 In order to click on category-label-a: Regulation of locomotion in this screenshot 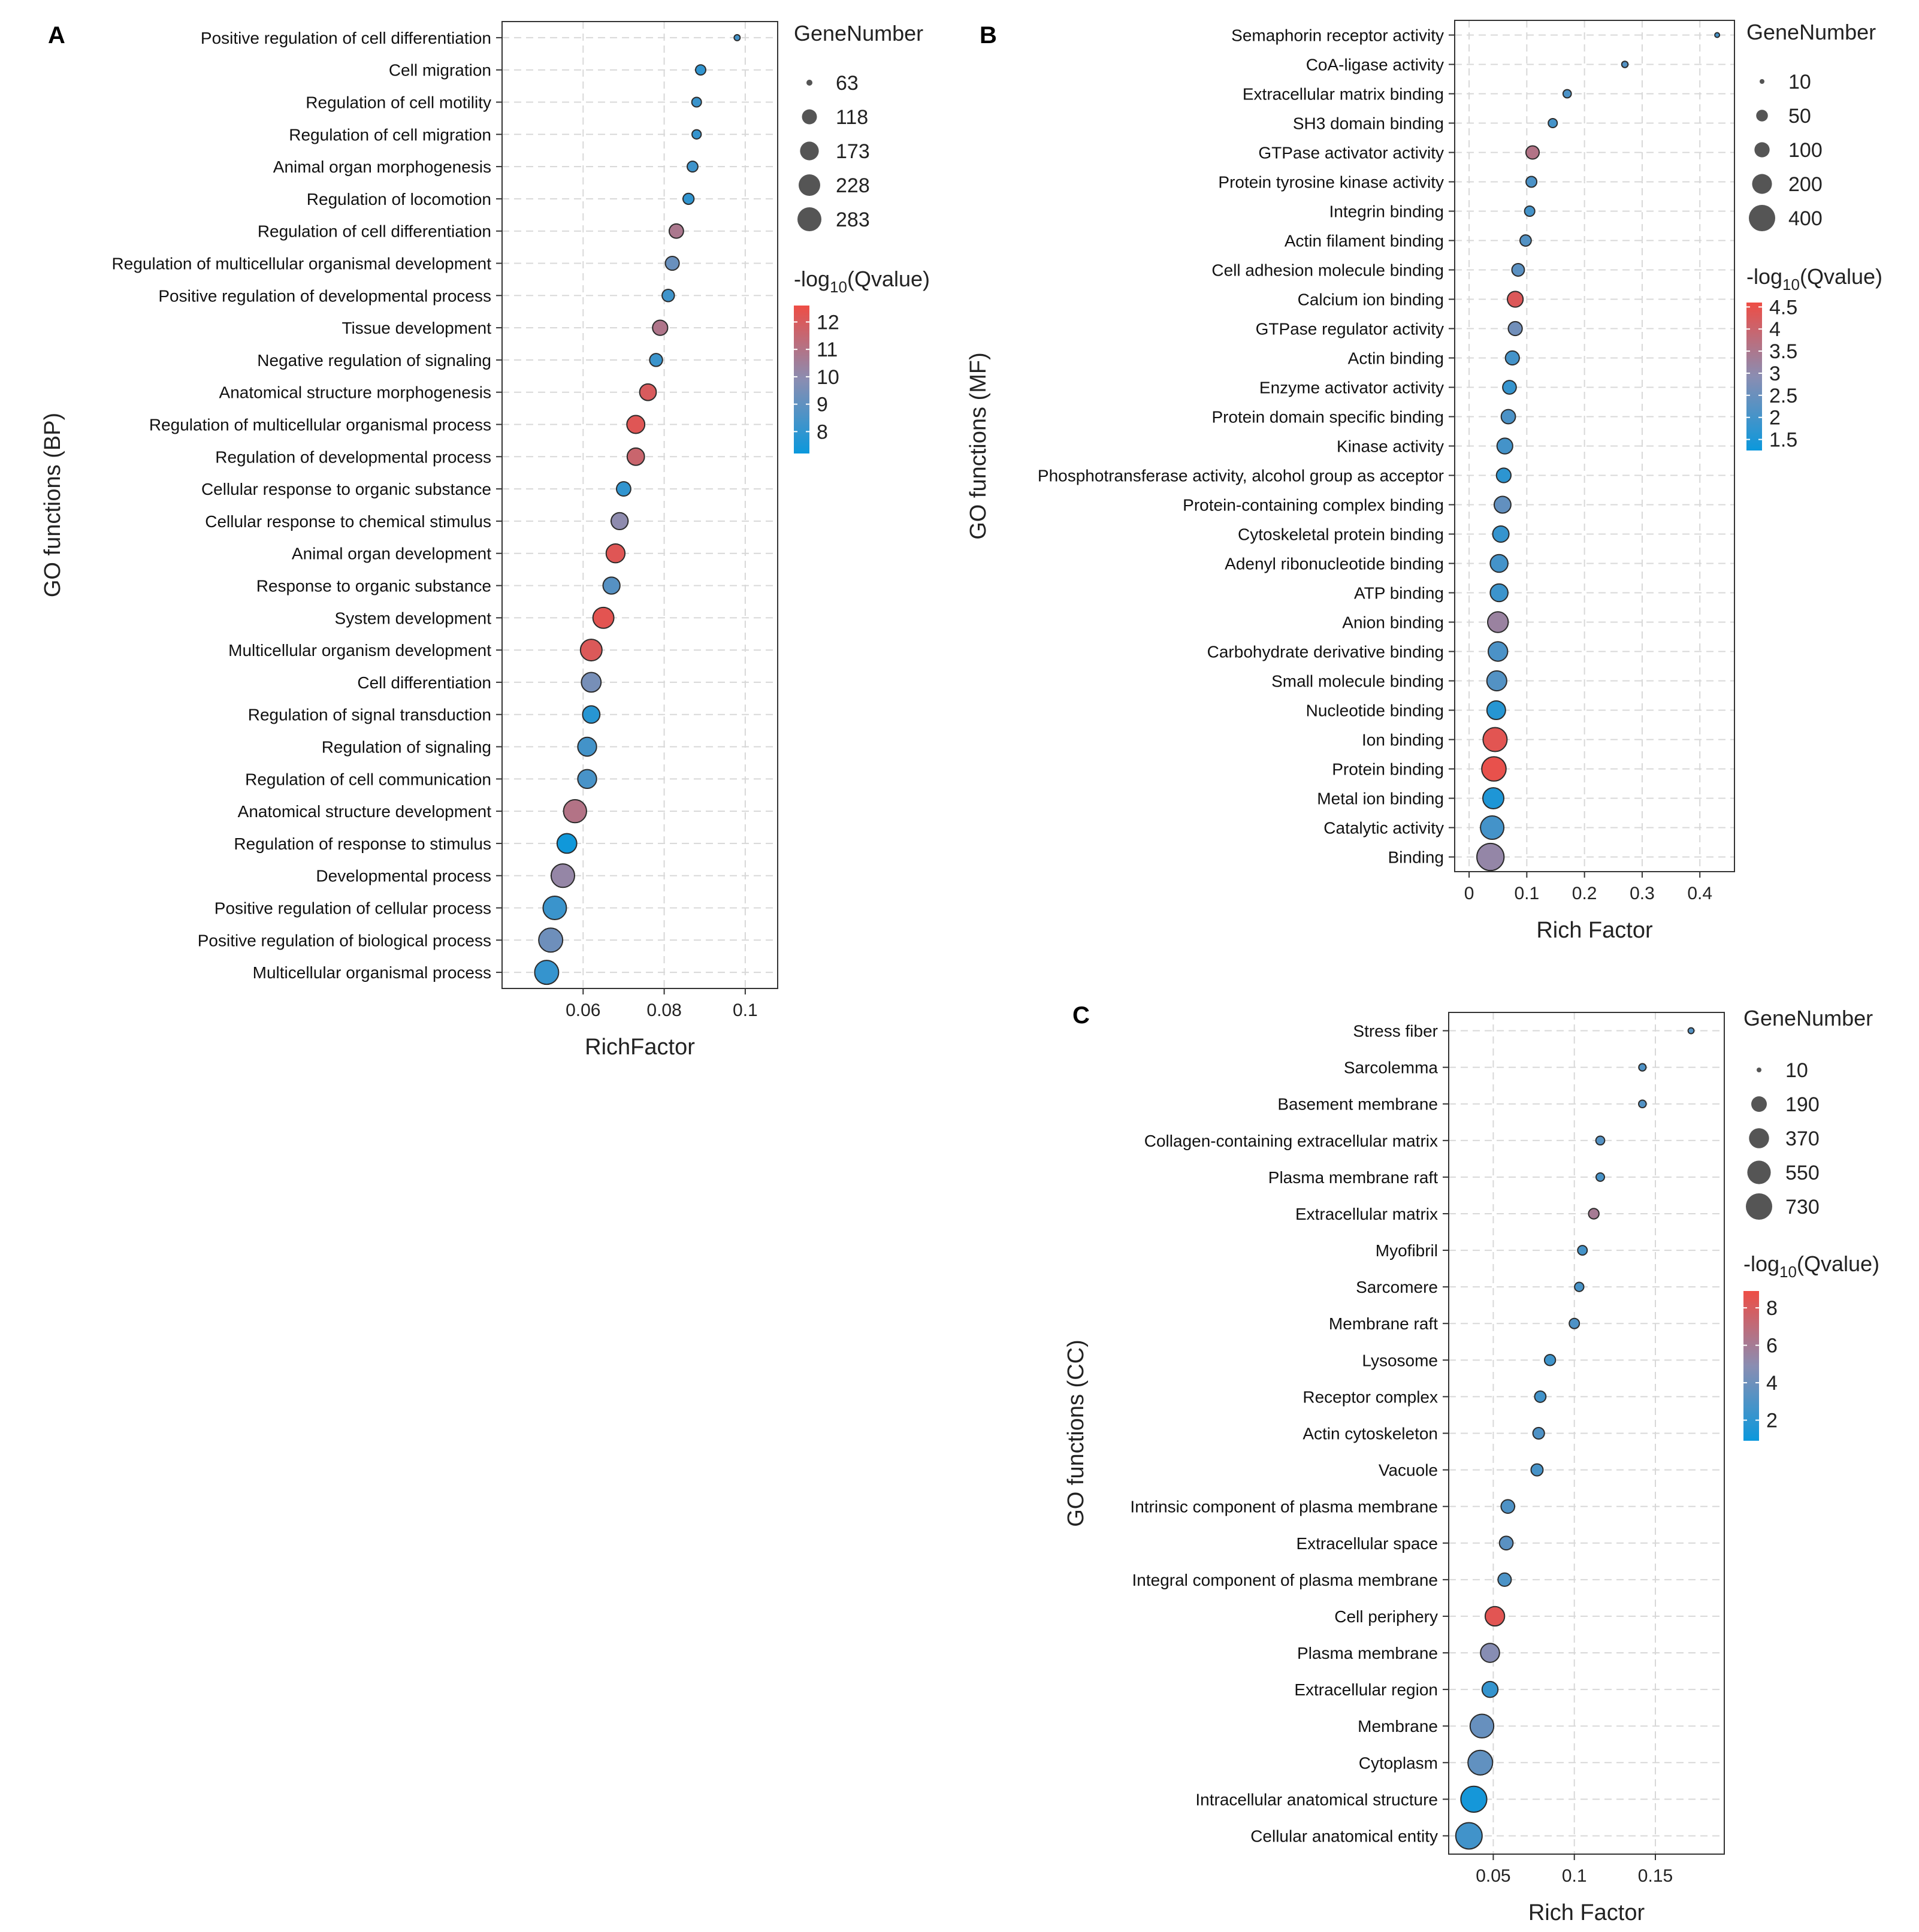, I will do `click(399, 199)`.